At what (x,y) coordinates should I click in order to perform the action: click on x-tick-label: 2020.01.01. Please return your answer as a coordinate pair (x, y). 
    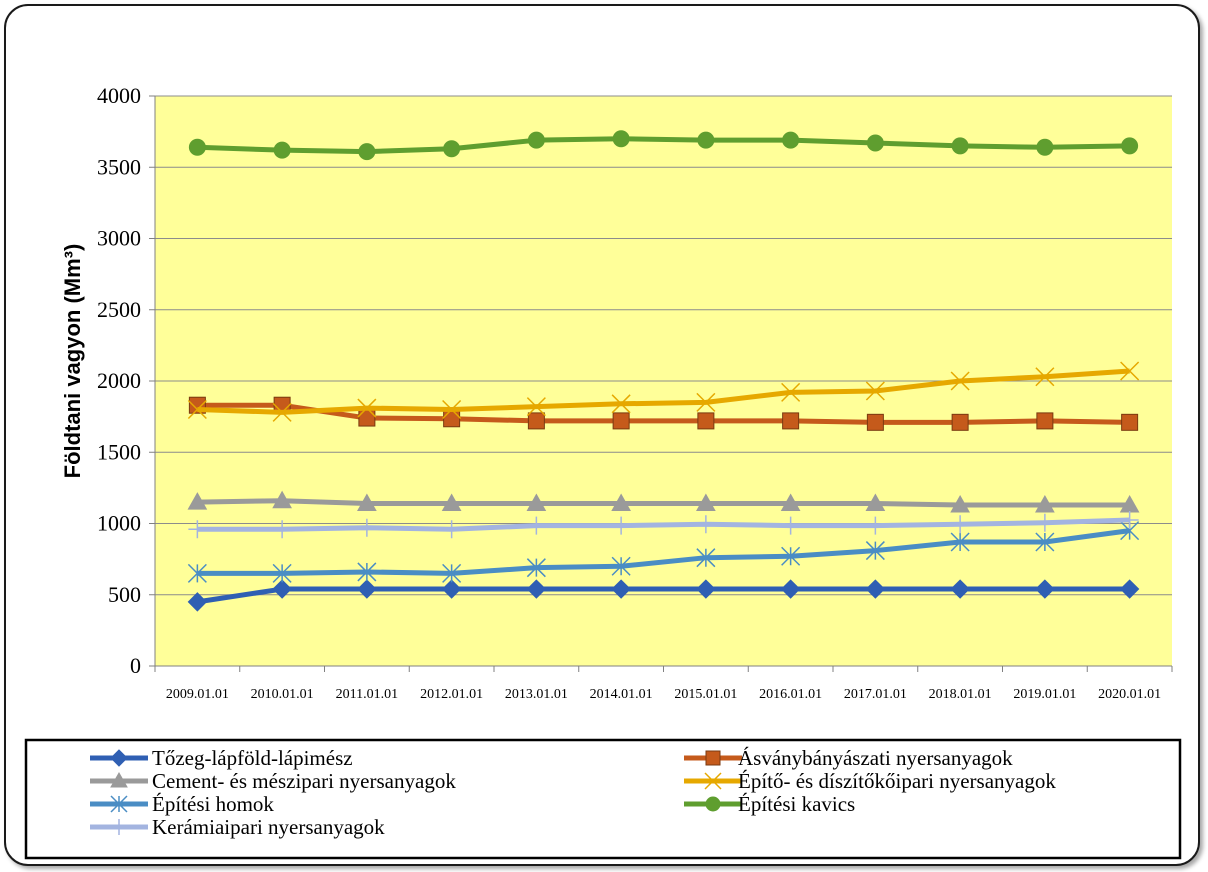
    Looking at the image, I should click on (1129, 694).